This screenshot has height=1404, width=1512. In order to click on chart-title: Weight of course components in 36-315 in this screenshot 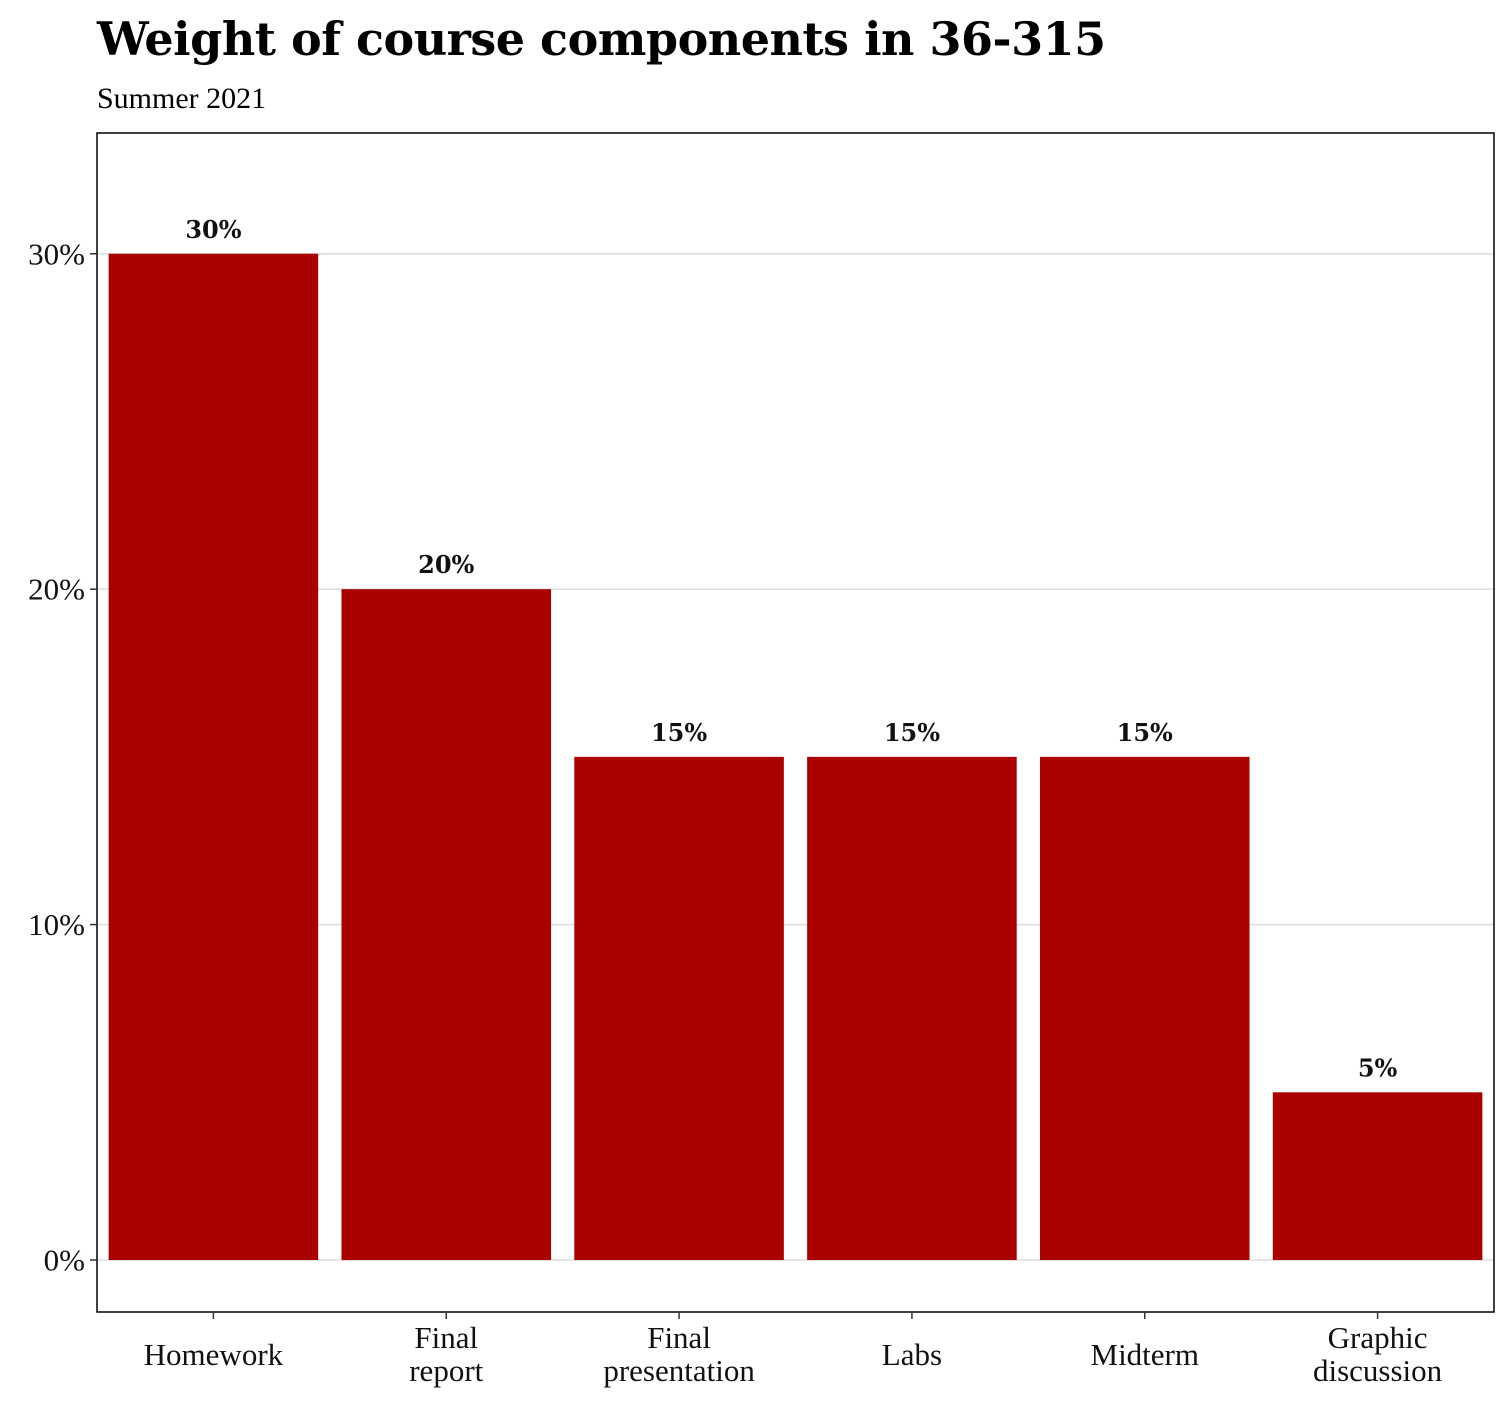, I will do `click(601, 39)`.